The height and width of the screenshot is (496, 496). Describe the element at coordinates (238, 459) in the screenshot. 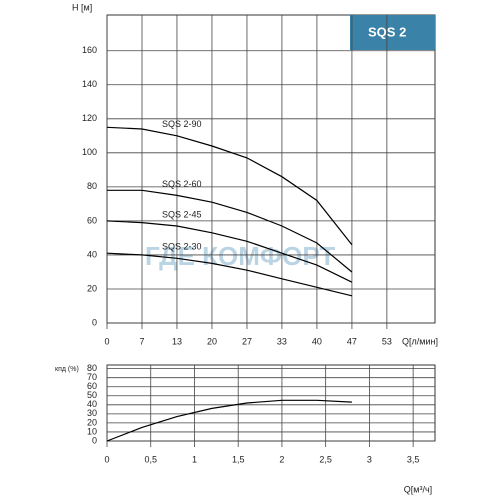

I see `x-tick-label: 1,5` at that location.